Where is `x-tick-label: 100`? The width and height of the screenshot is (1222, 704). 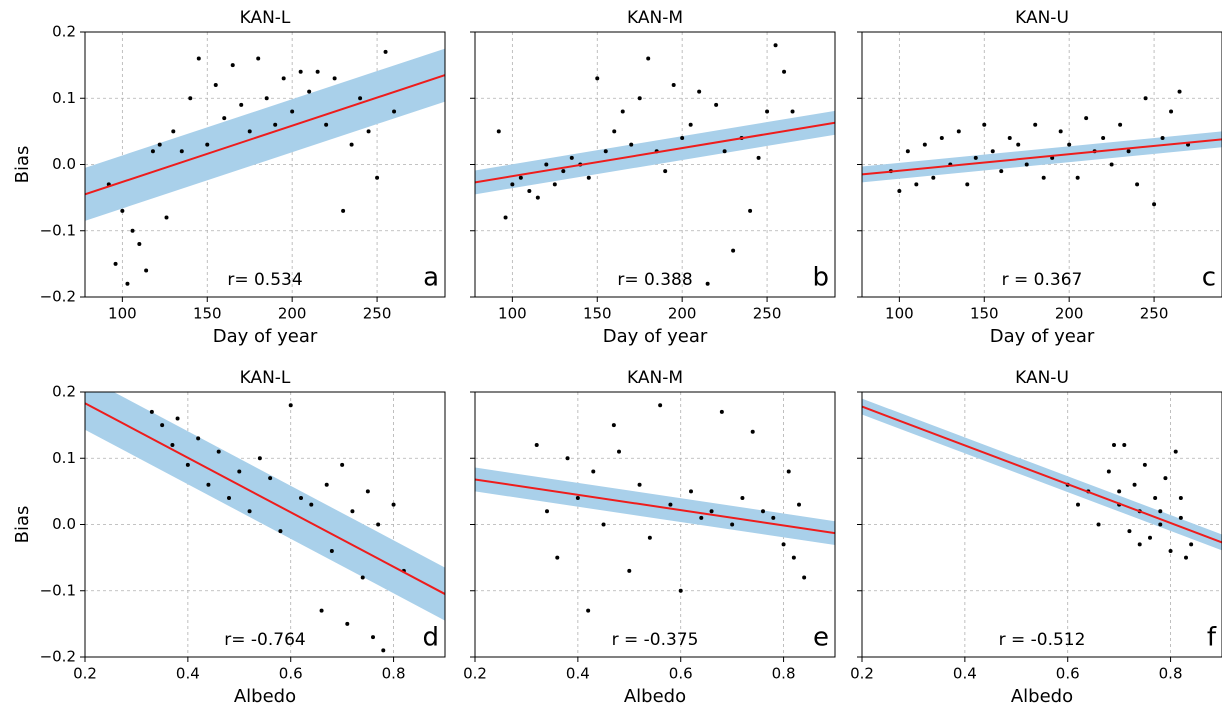 x-tick-label: 100 is located at coordinates (899, 314).